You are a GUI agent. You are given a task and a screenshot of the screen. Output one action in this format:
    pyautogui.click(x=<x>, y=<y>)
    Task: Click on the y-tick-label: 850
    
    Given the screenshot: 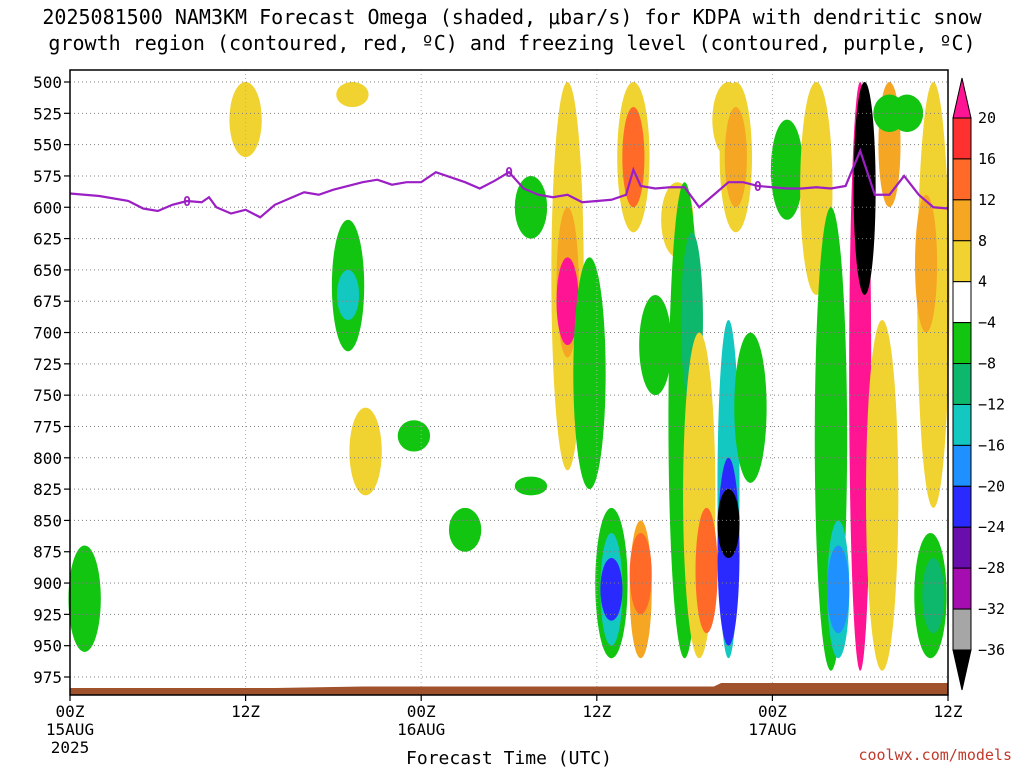 What is the action you would take?
    pyautogui.click(x=47, y=520)
    